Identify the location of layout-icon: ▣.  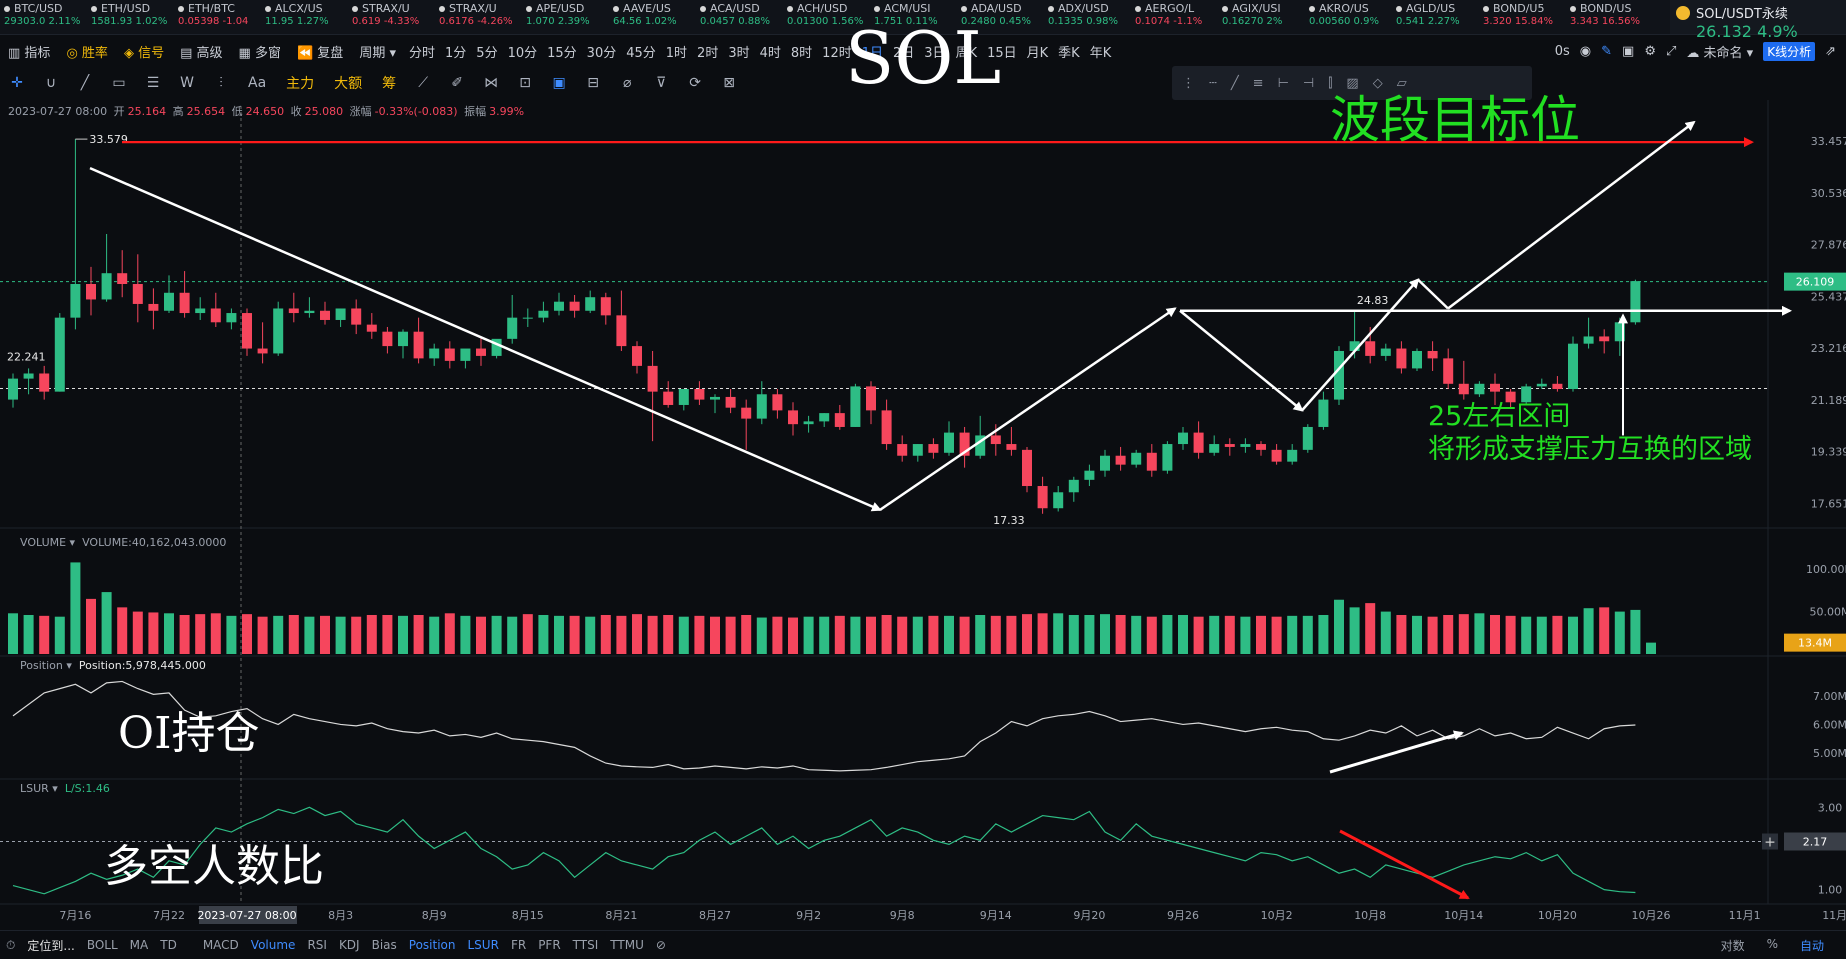
(1628, 51).